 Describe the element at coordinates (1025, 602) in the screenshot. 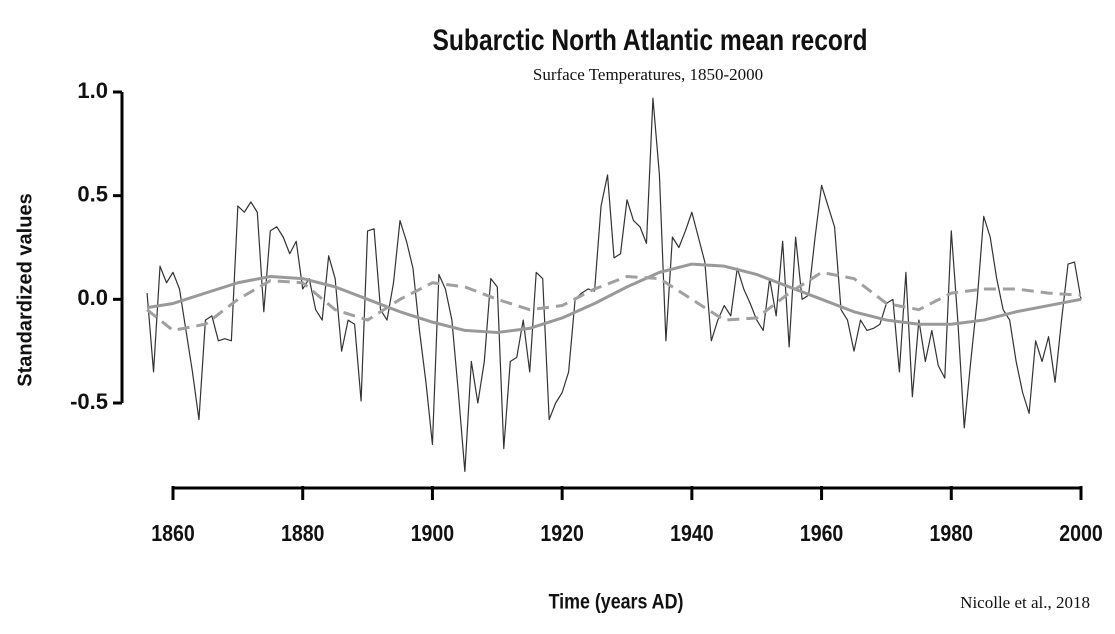

I see `source-credit: Nicolle et al., 2018` at that location.